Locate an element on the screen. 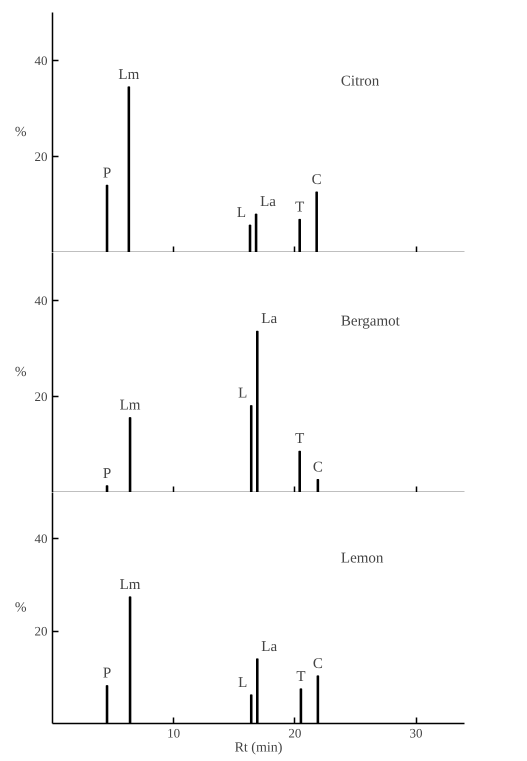 This screenshot has width=527, height=761. text: Bergamot is located at coordinates (370, 321).